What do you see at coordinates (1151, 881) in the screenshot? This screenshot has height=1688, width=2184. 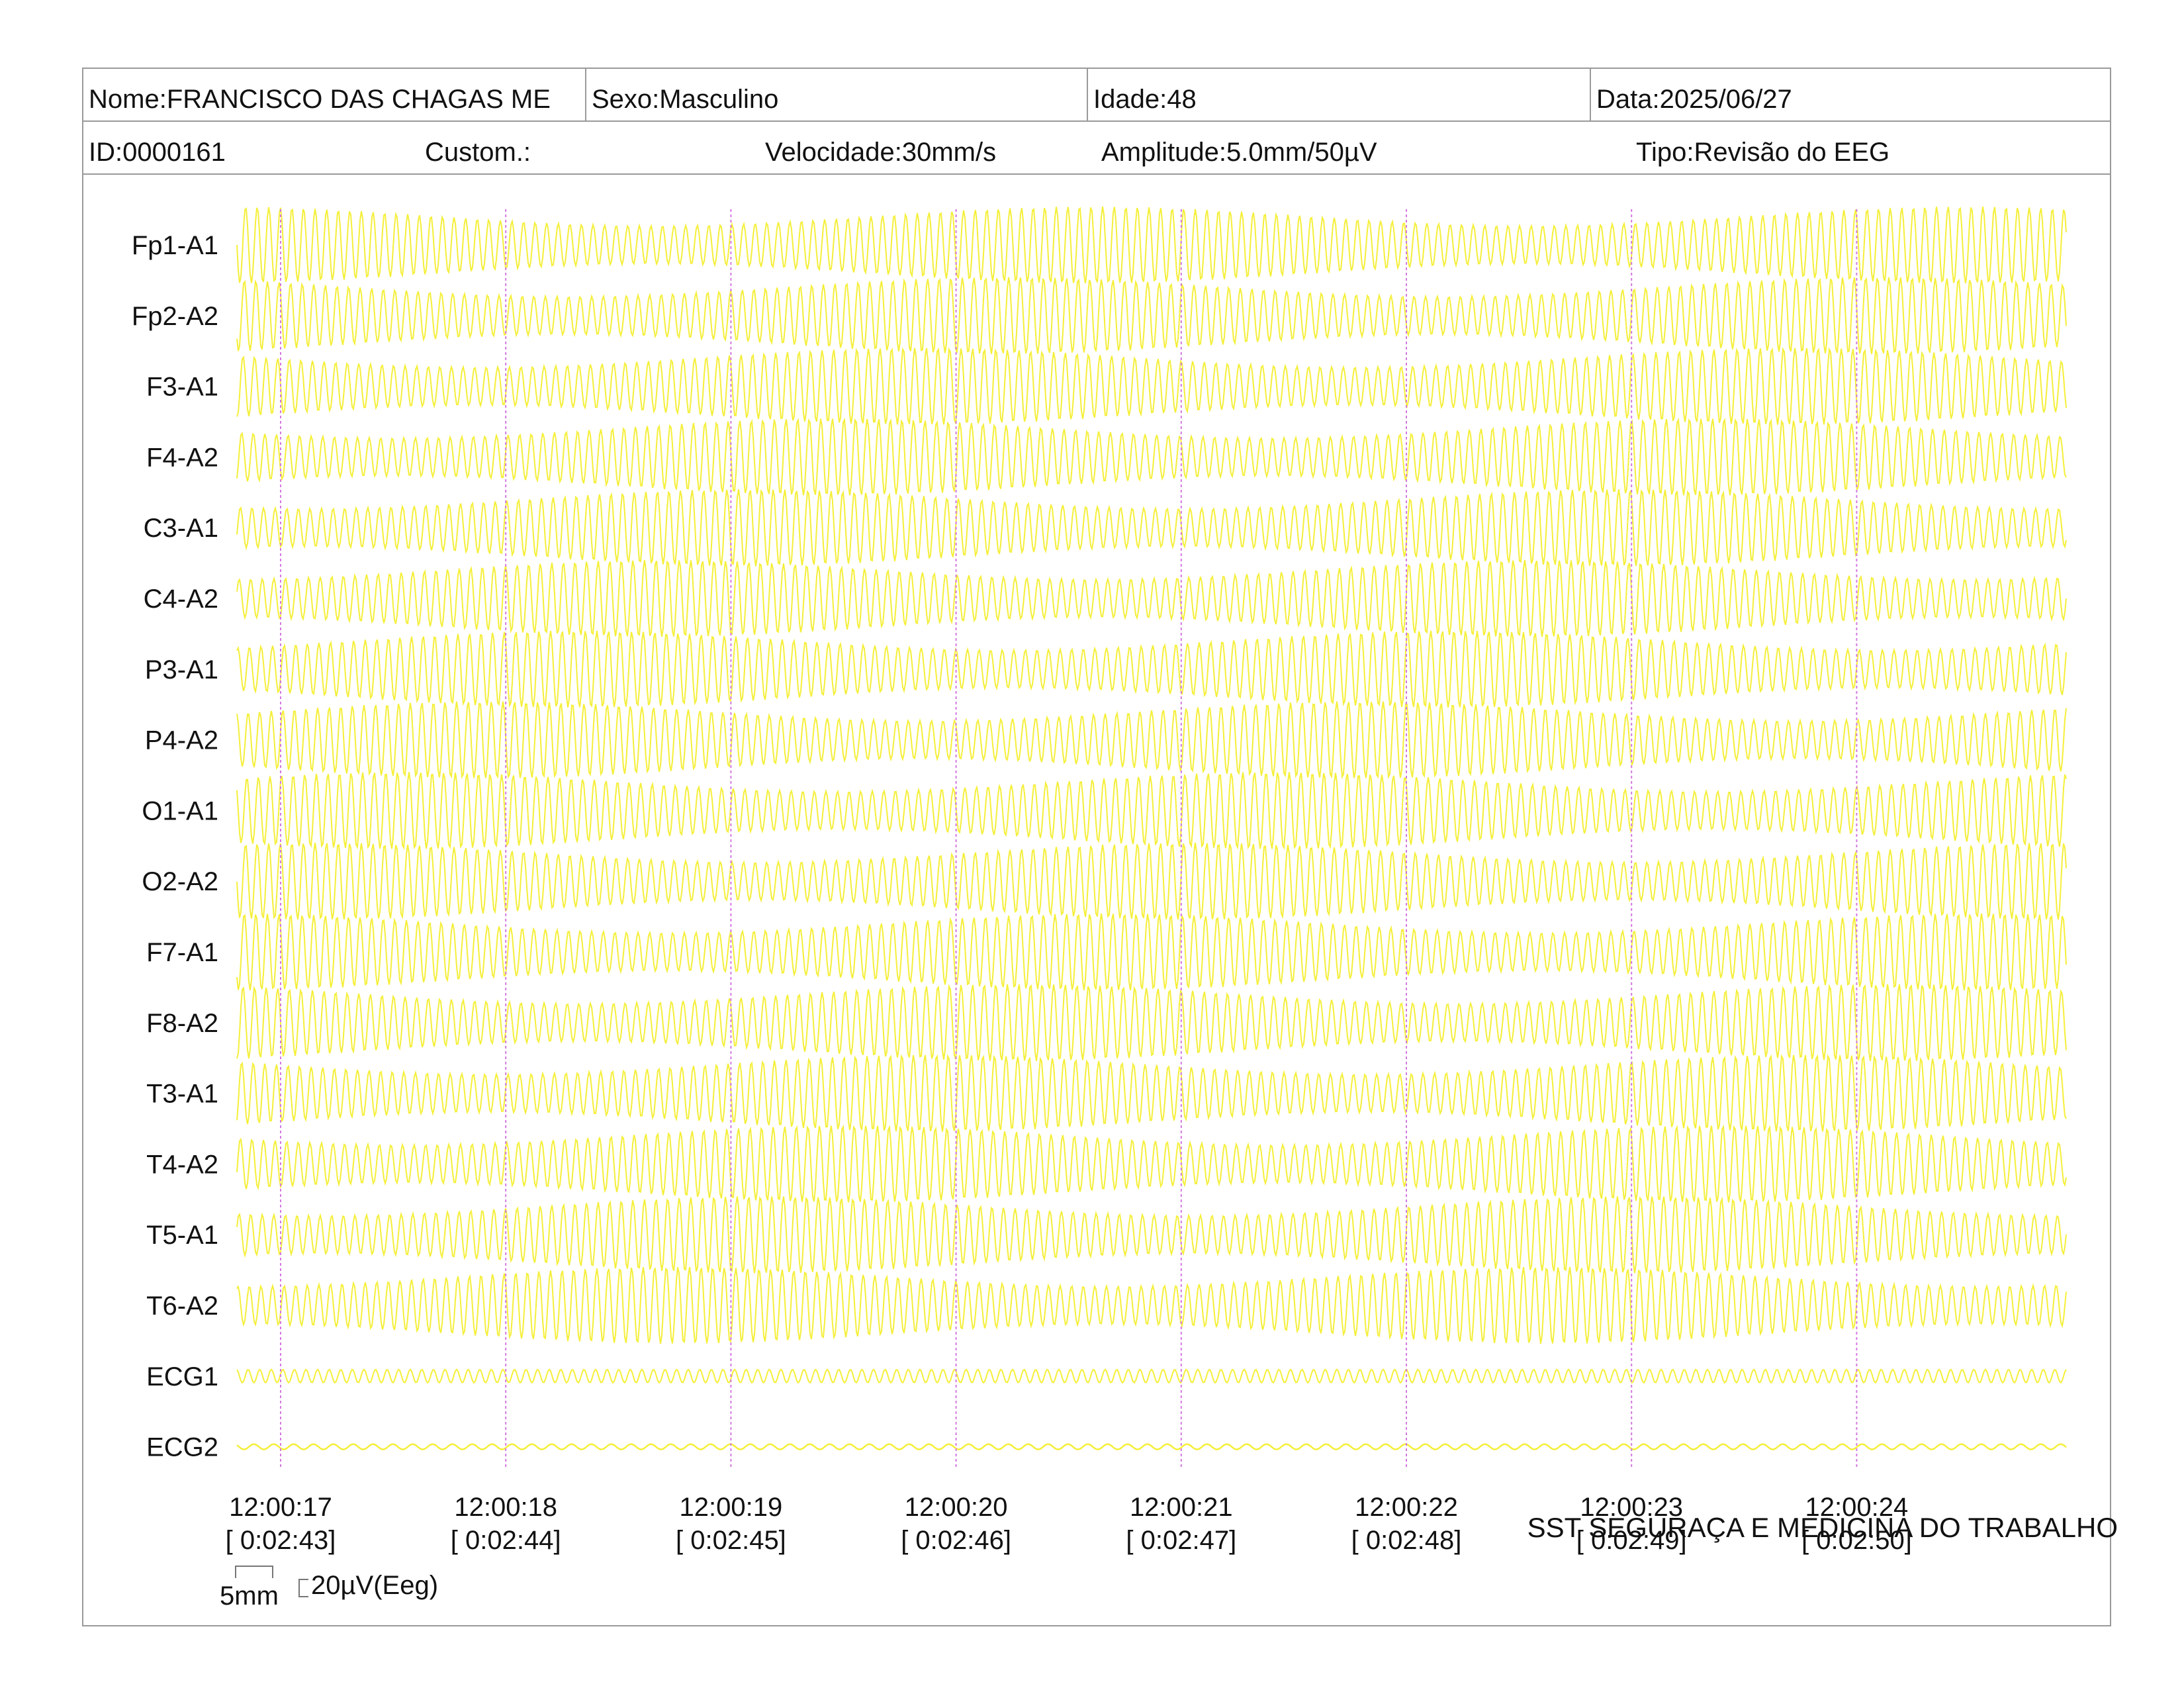 I see `trace-o2-a2` at bounding box center [1151, 881].